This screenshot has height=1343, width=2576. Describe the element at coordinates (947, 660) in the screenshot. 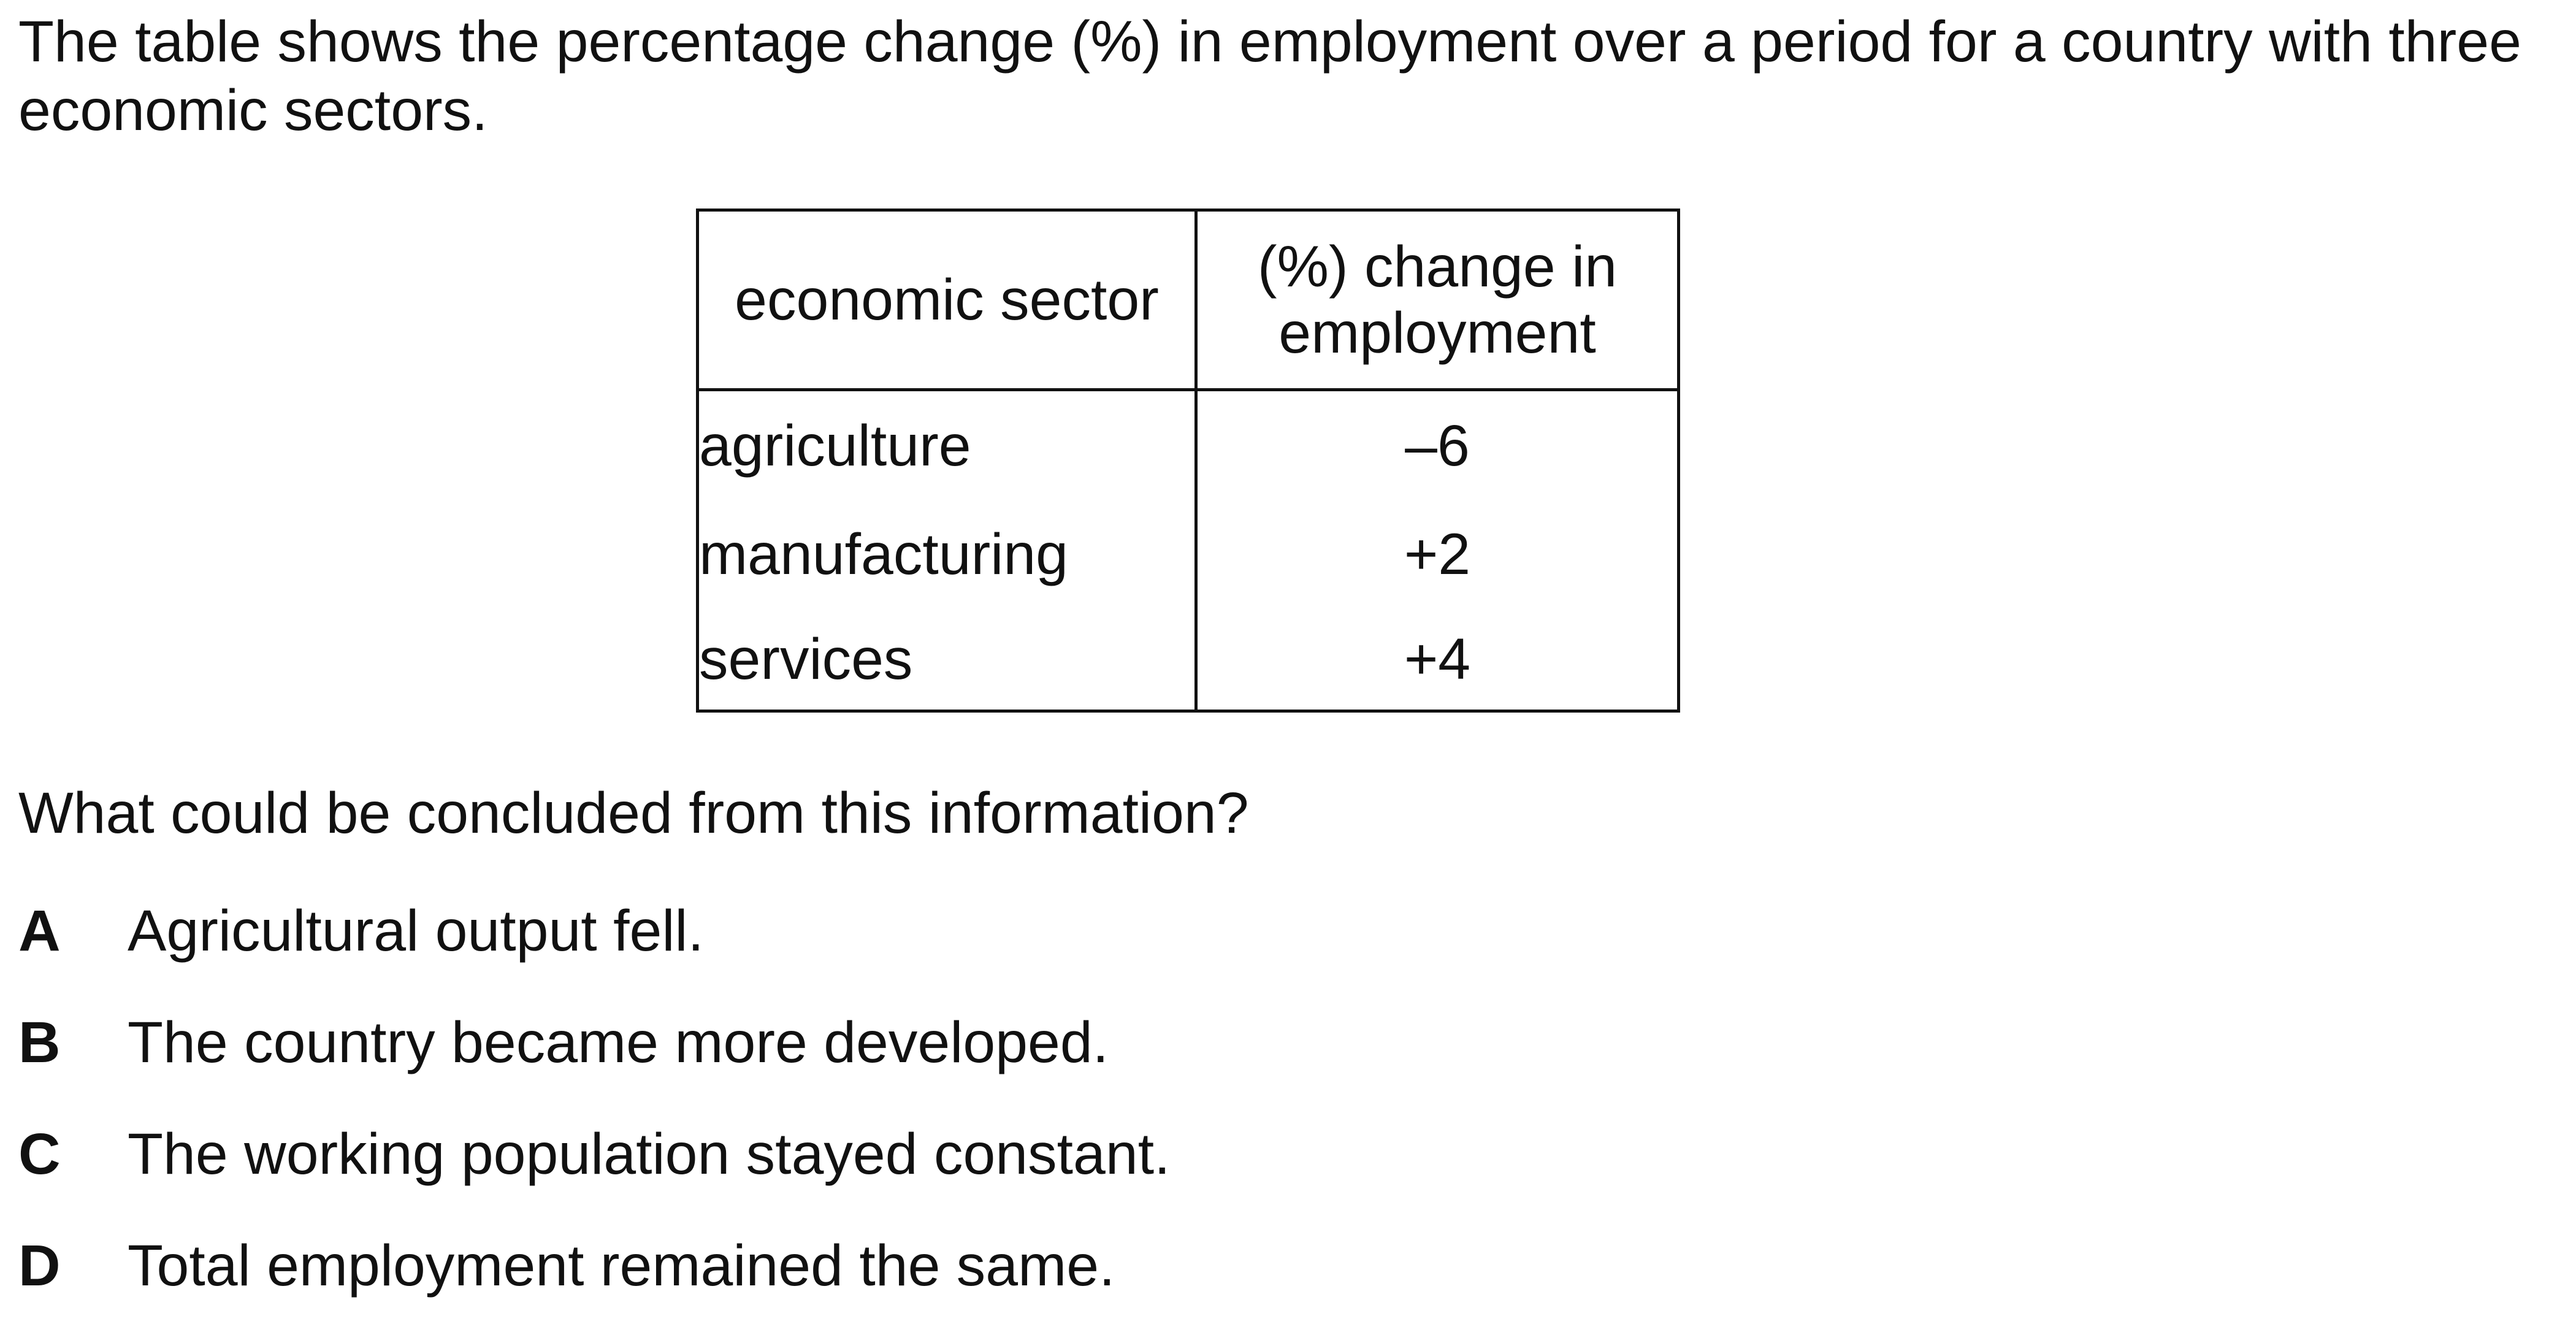

I see `sector-cell: services` at that location.